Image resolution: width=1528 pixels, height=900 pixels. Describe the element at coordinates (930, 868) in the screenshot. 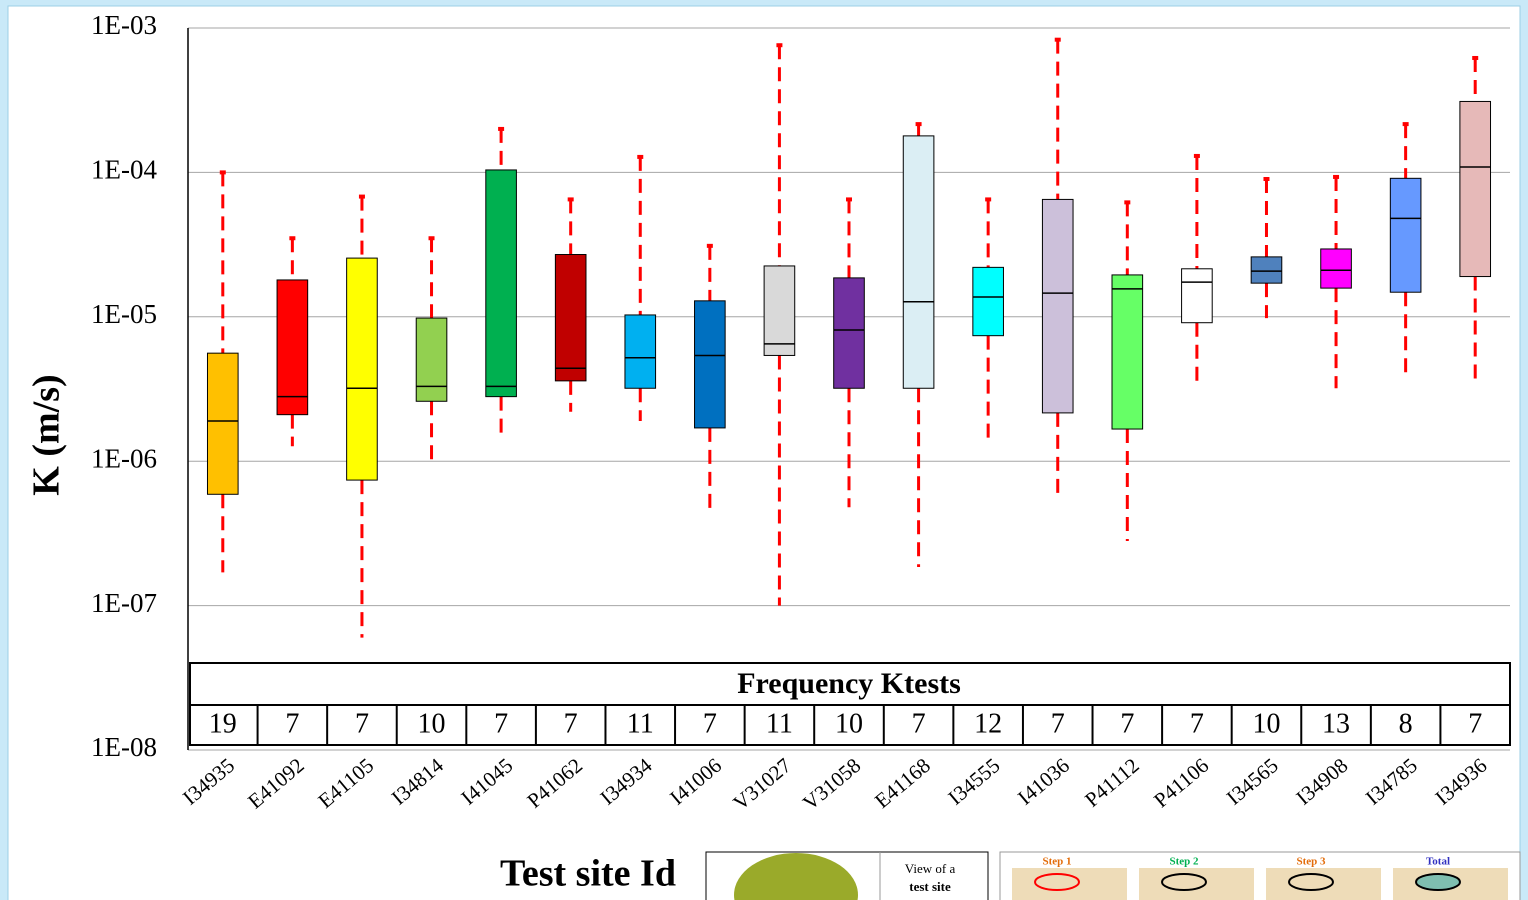

I see `inset-caption: View of a` at that location.